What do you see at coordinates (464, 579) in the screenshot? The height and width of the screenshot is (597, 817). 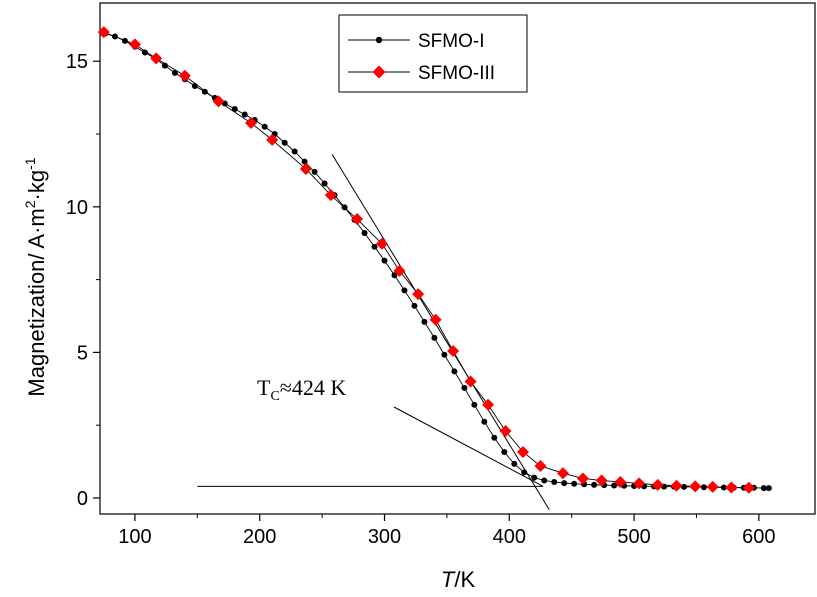 I see `x-axis-title-unit: /K` at bounding box center [464, 579].